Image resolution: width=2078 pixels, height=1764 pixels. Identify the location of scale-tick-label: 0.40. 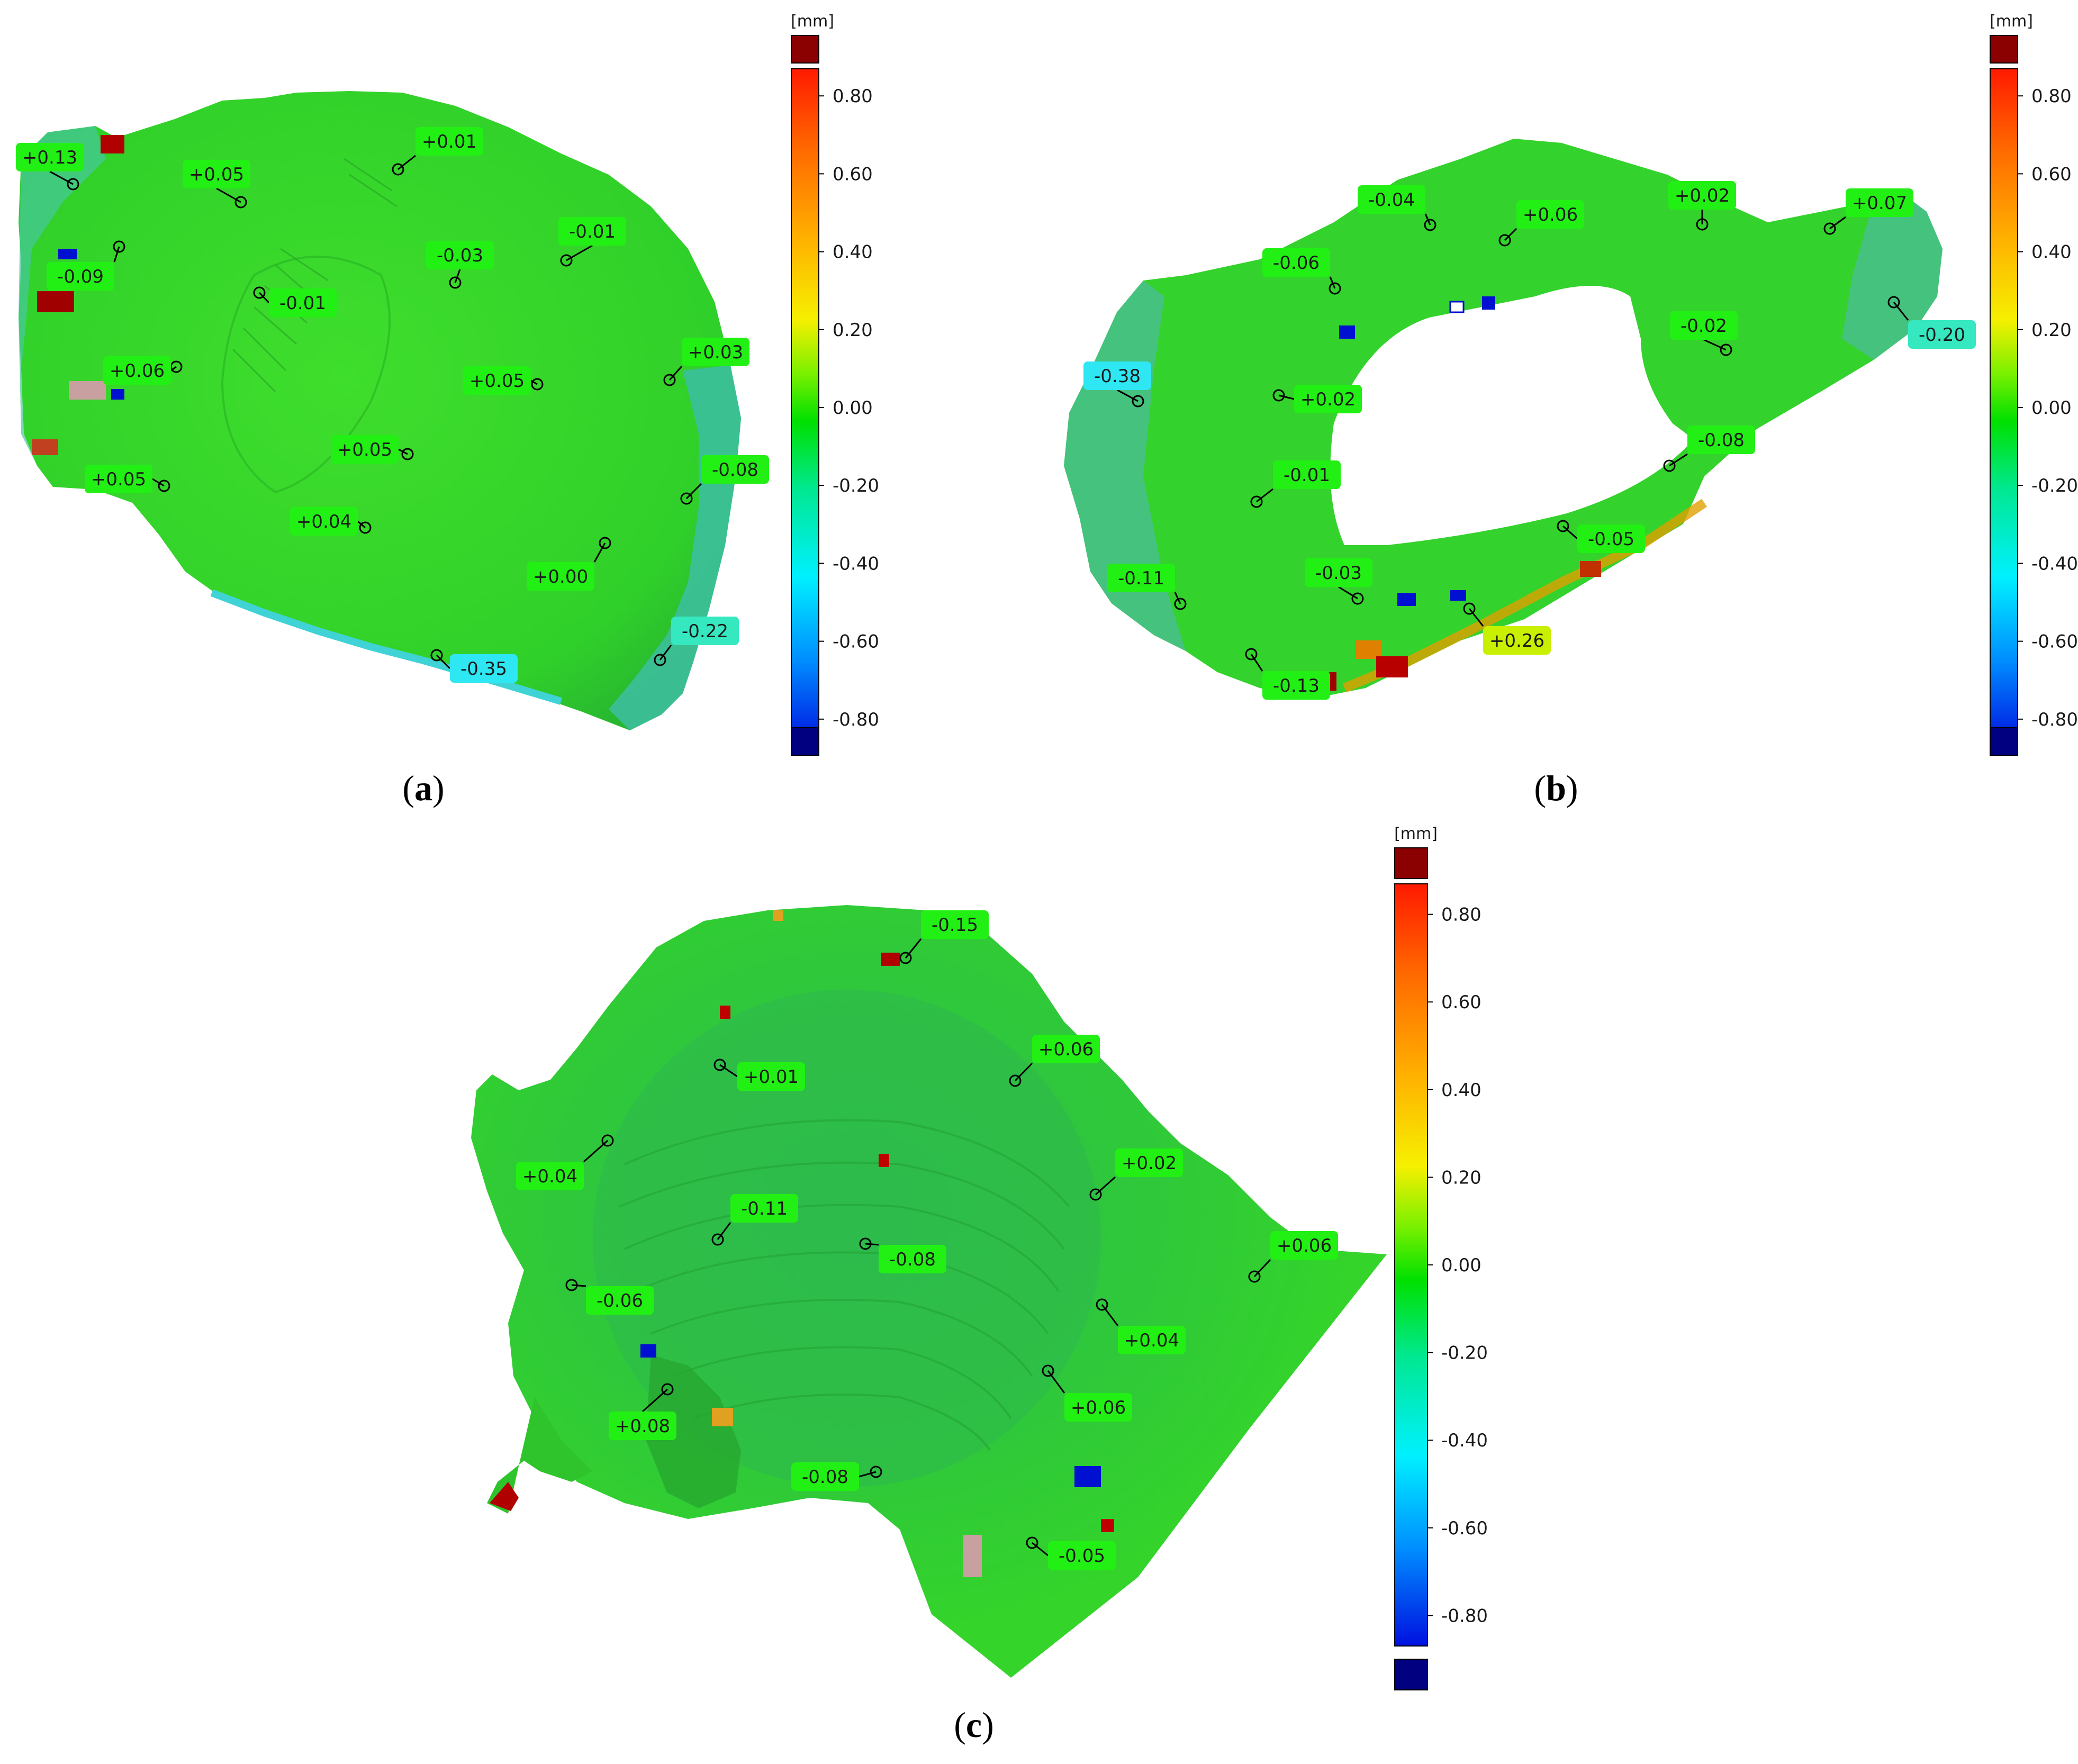
(1461, 1090).